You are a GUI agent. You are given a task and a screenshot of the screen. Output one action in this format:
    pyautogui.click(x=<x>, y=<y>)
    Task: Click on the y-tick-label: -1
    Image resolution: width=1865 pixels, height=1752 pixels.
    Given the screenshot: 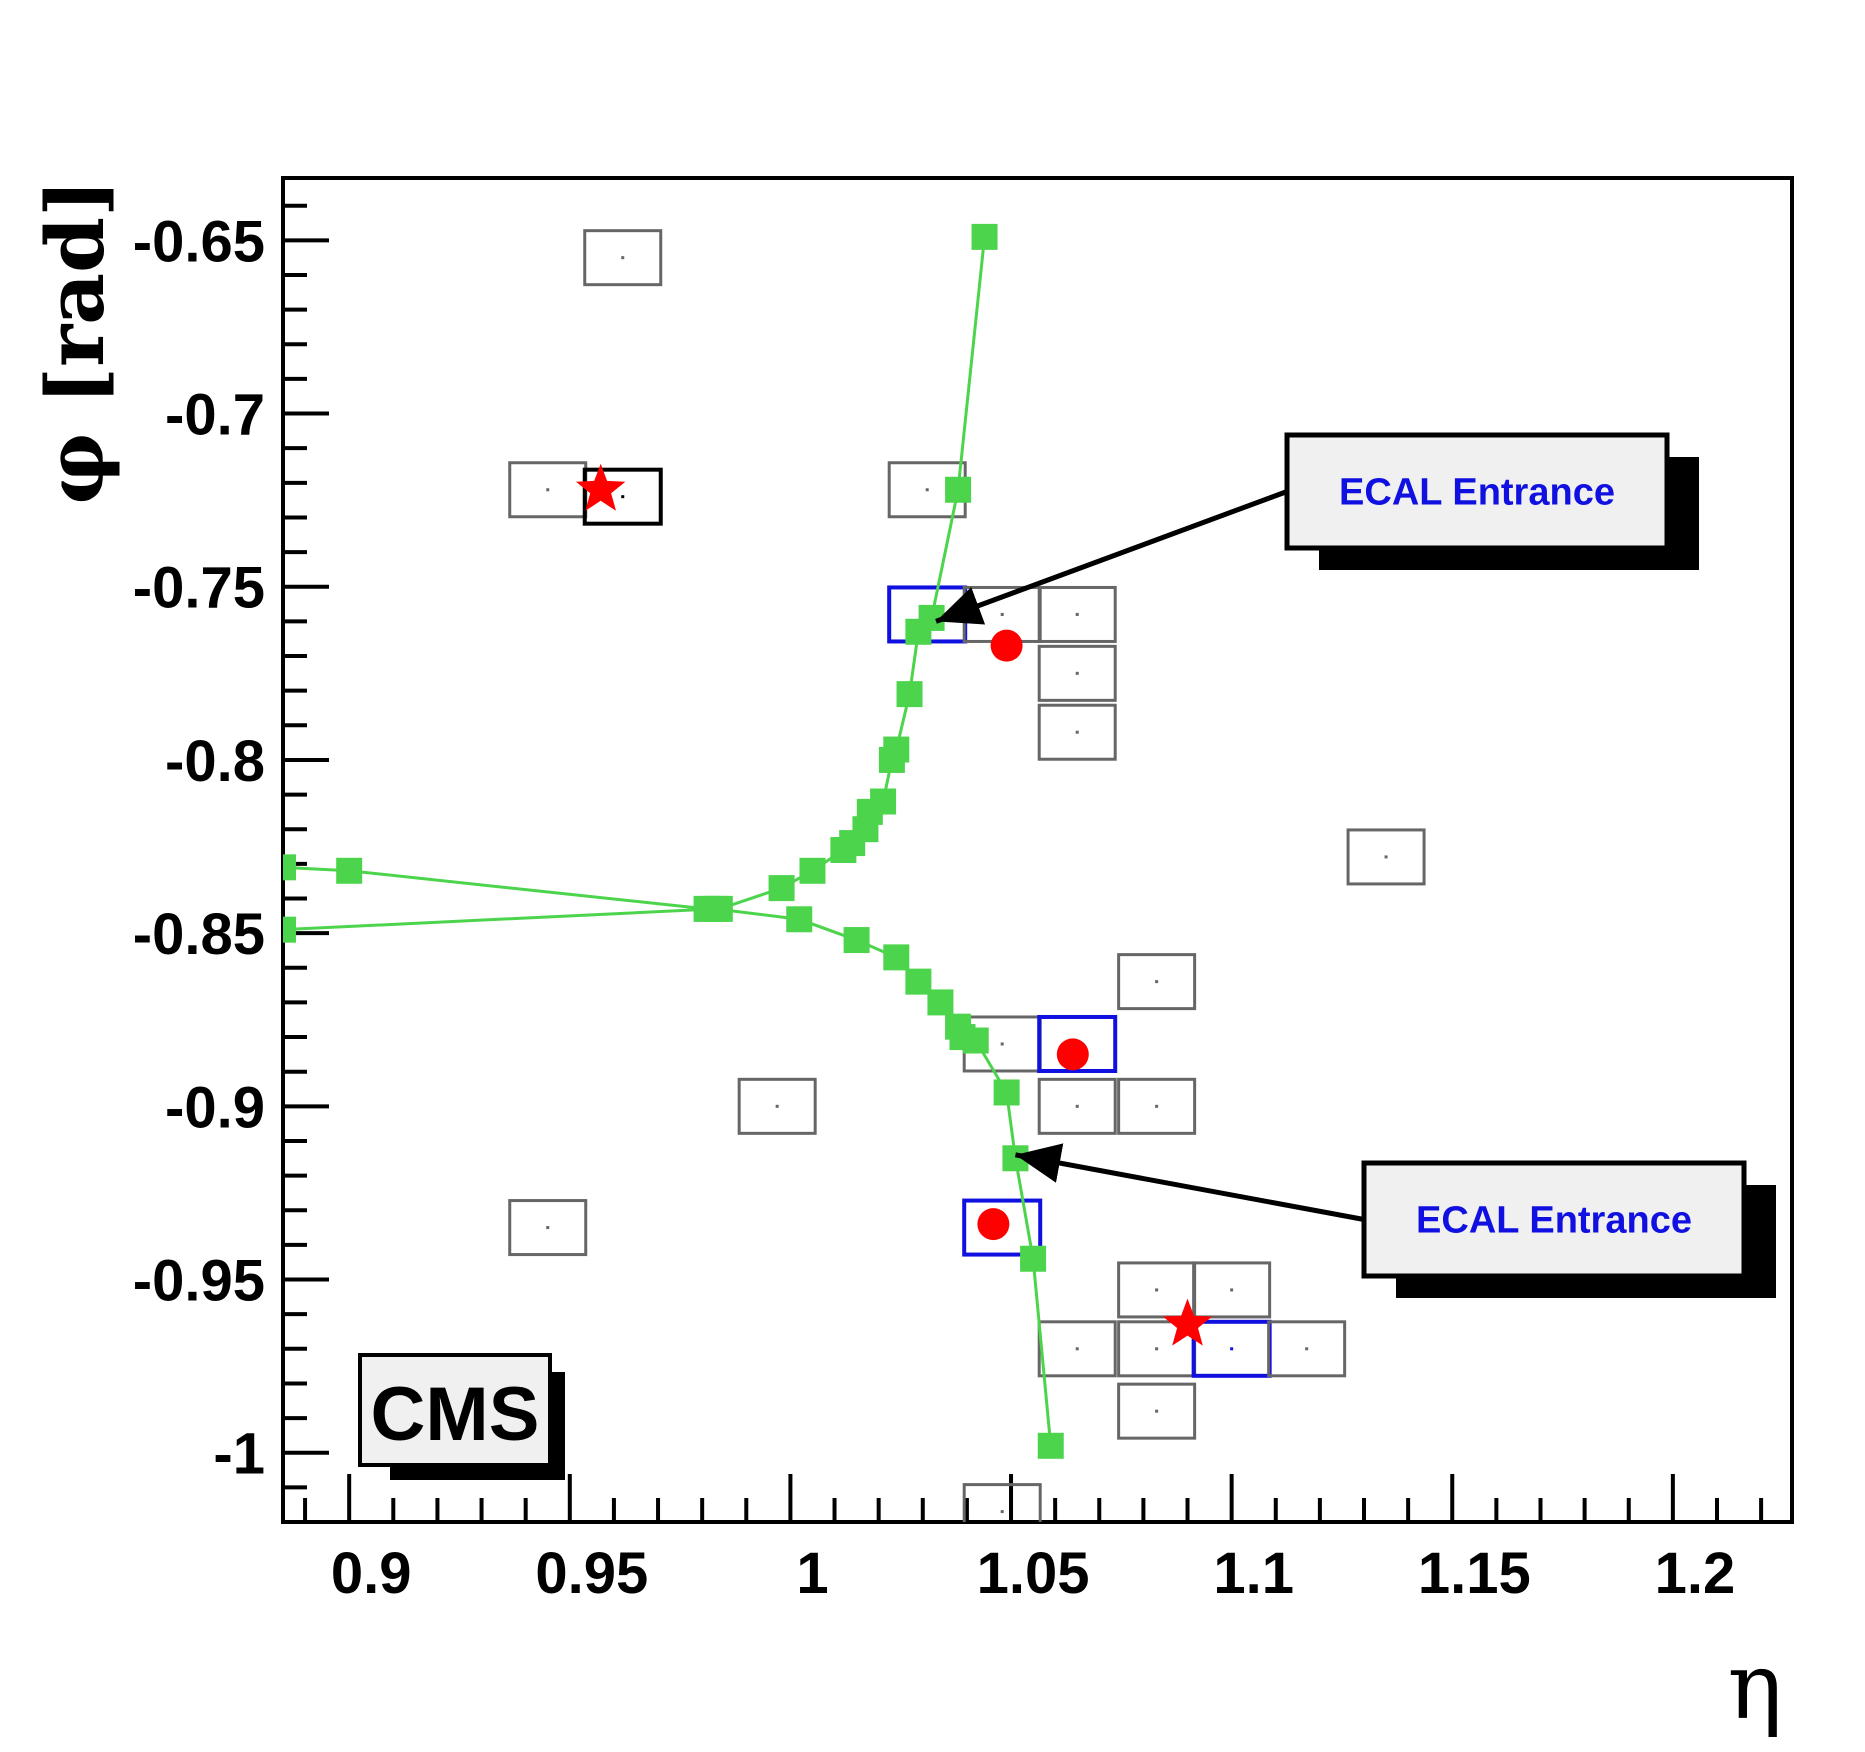 What is the action you would take?
    pyautogui.click(x=239, y=1454)
    